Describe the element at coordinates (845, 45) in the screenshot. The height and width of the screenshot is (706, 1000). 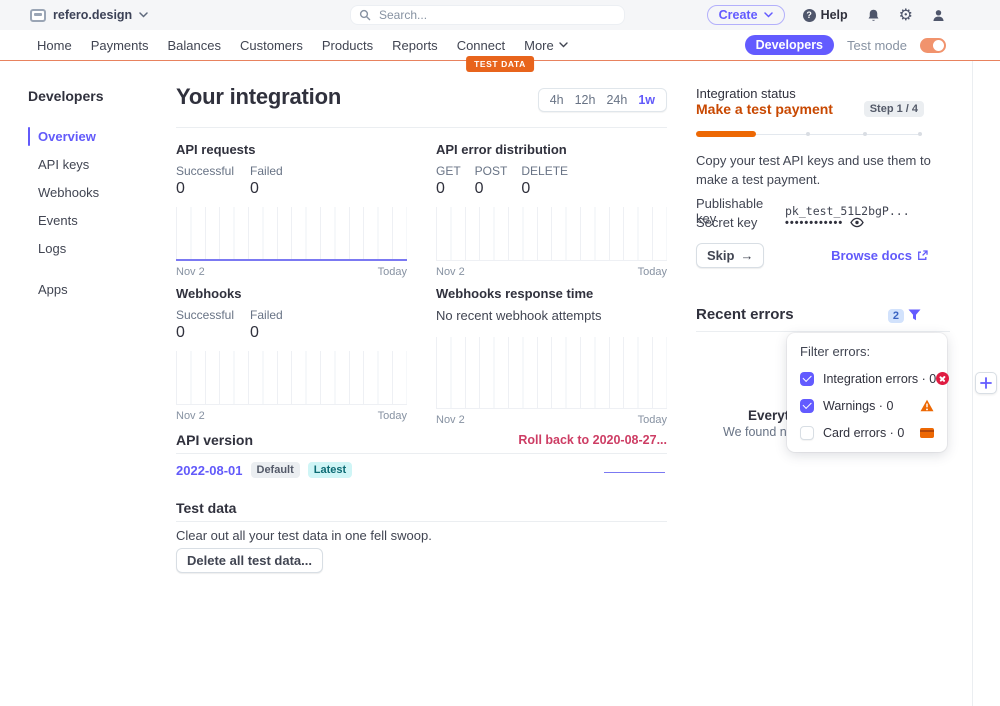
I see `nav-right: Developers Test mode` at that location.